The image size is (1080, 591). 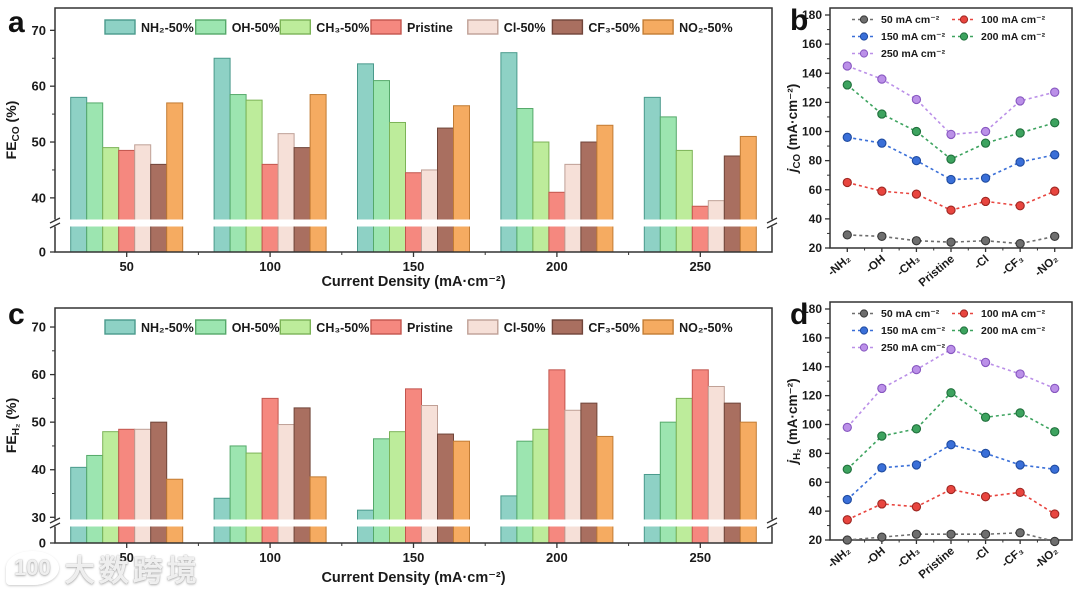 What do you see at coordinates (1013, 37) in the screenshot?
I see `legend-label: 200 mA cm⁻²` at bounding box center [1013, 37].